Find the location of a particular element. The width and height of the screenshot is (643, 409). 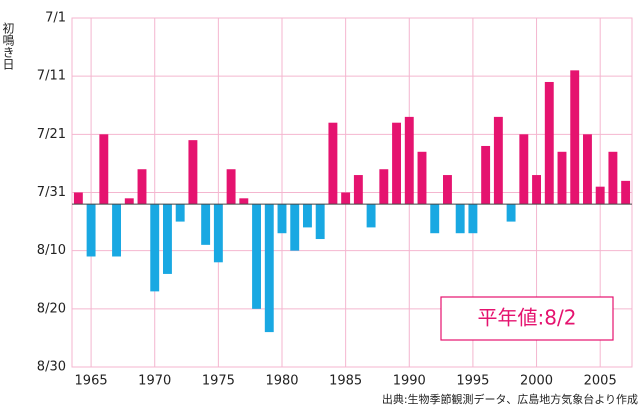

y-tick-label: 8/30 is located at coordinates (51, 367).